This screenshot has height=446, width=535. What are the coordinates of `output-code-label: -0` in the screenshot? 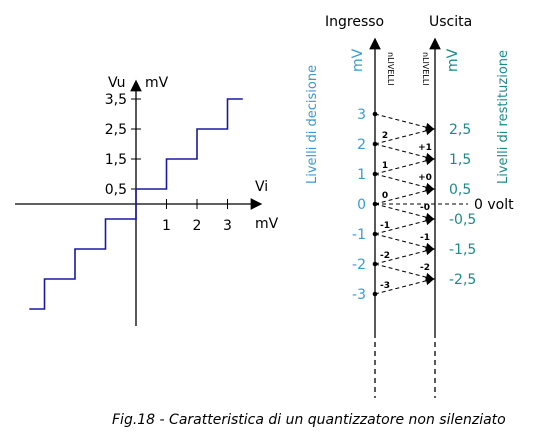 It's located at (425, 208).